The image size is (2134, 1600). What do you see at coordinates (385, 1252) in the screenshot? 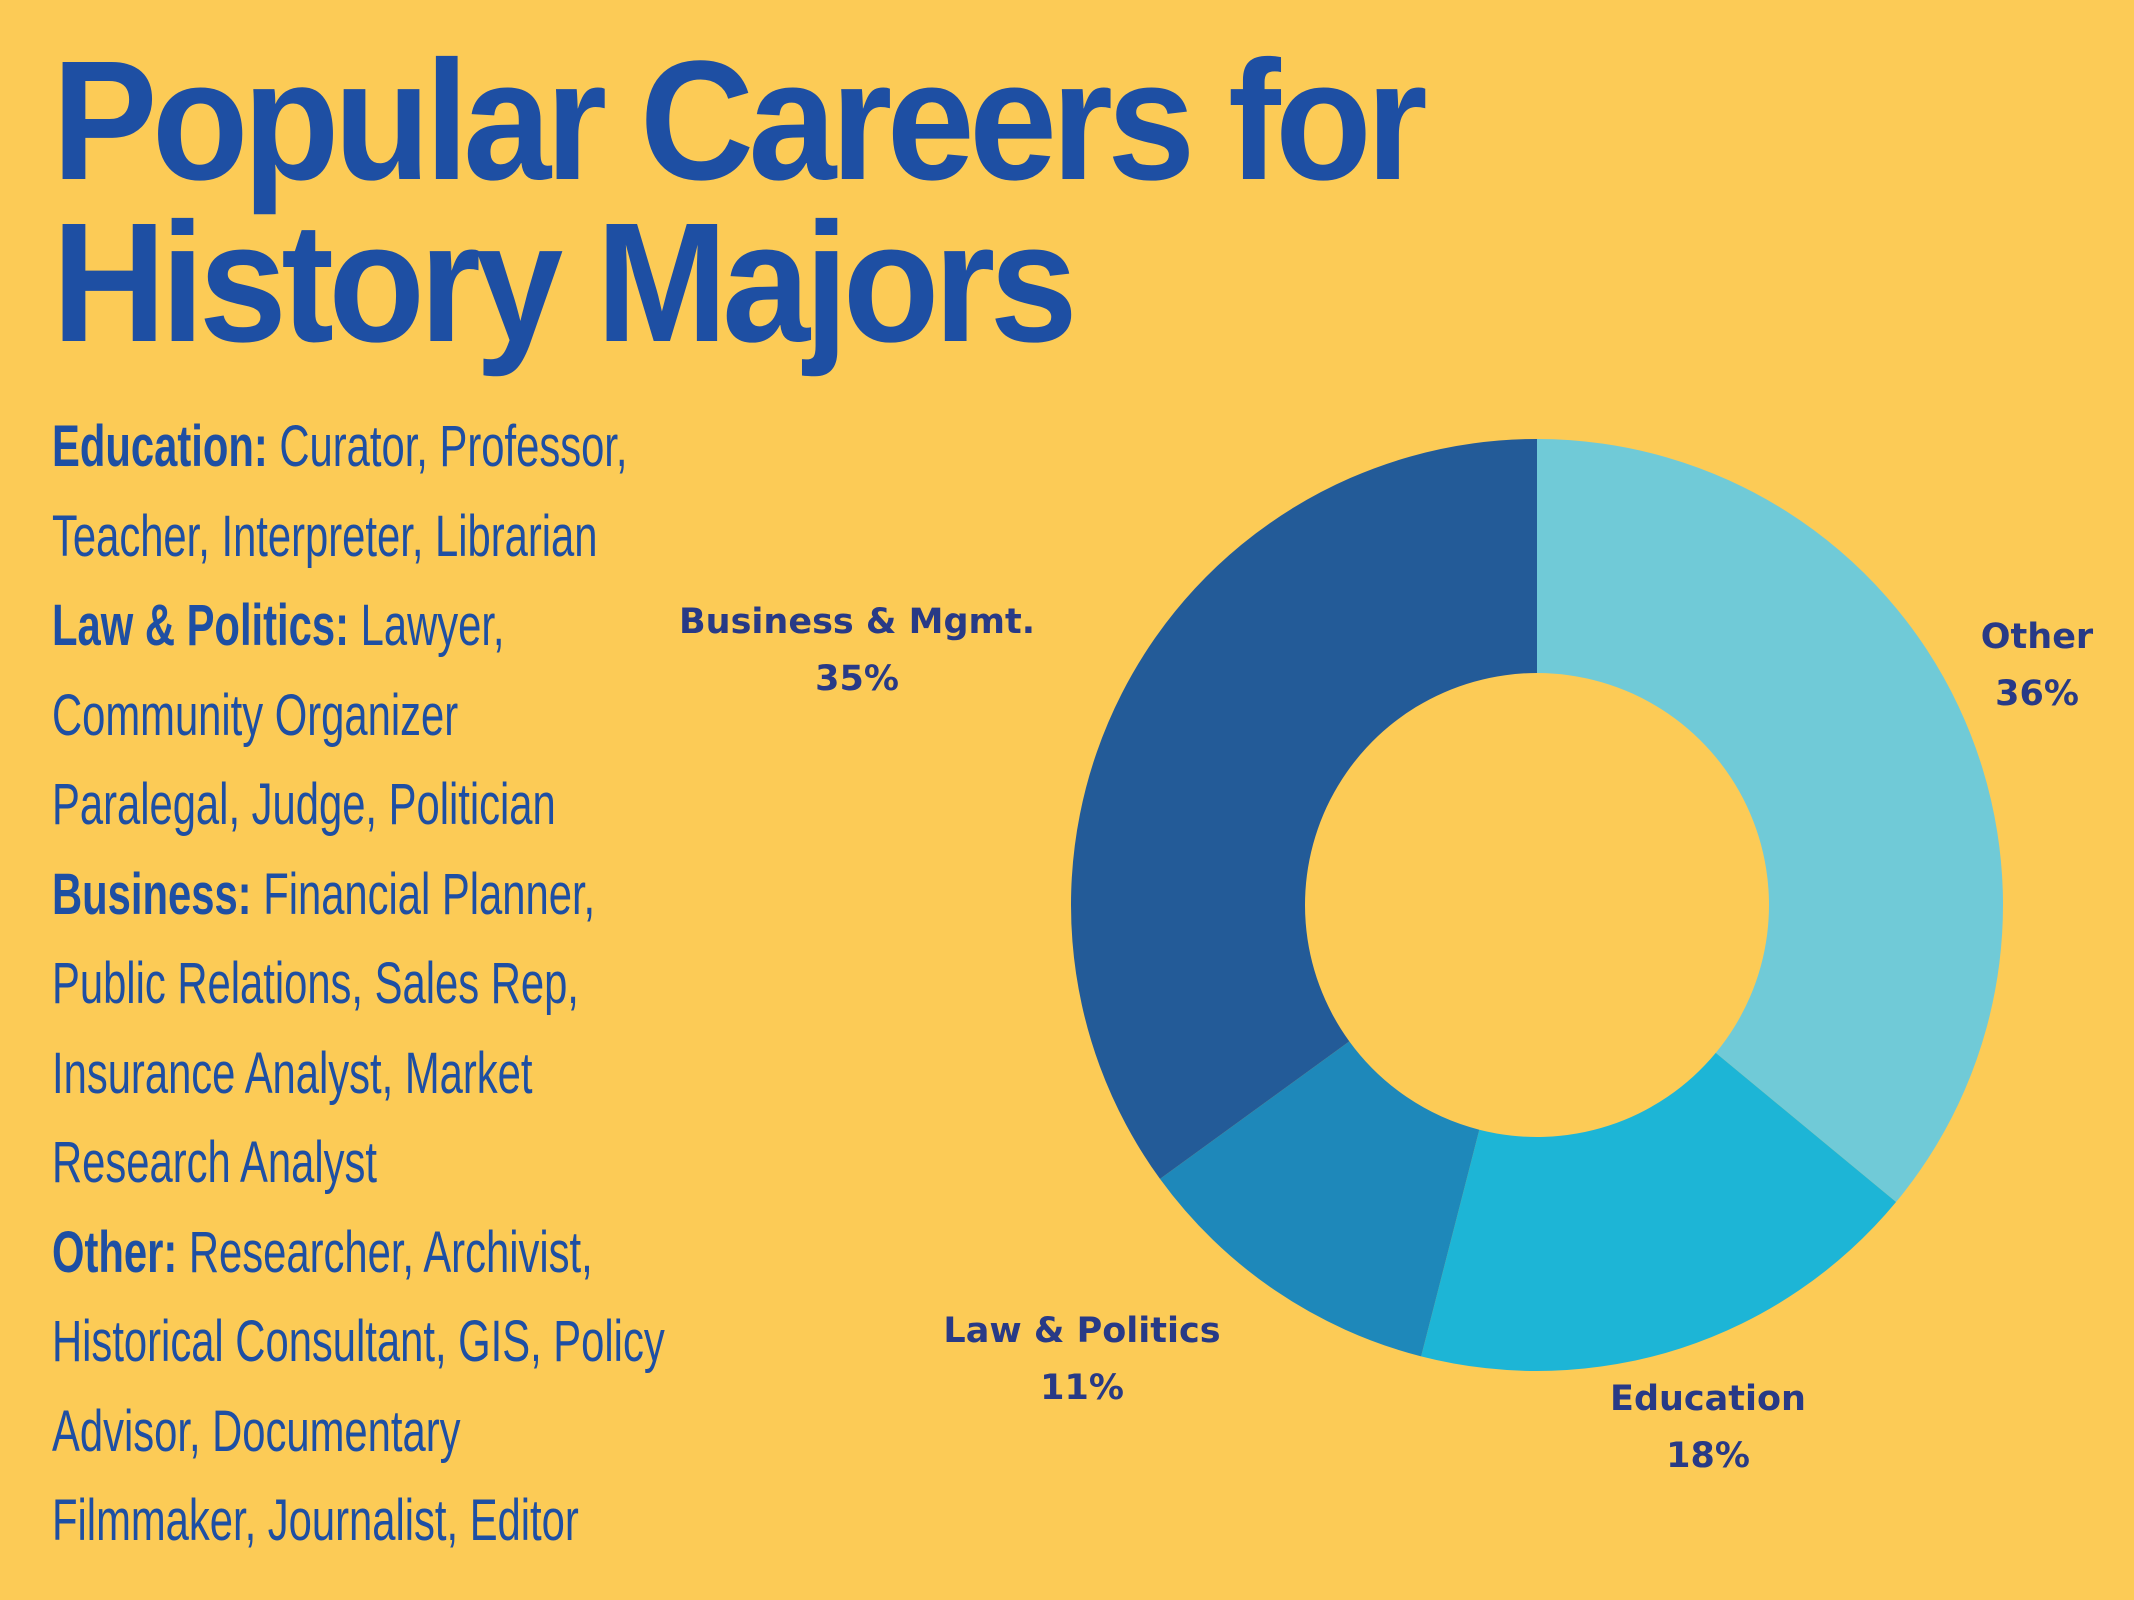
I see `career-text: Researcher, Archivist,` at bounding box center [385, 1252].